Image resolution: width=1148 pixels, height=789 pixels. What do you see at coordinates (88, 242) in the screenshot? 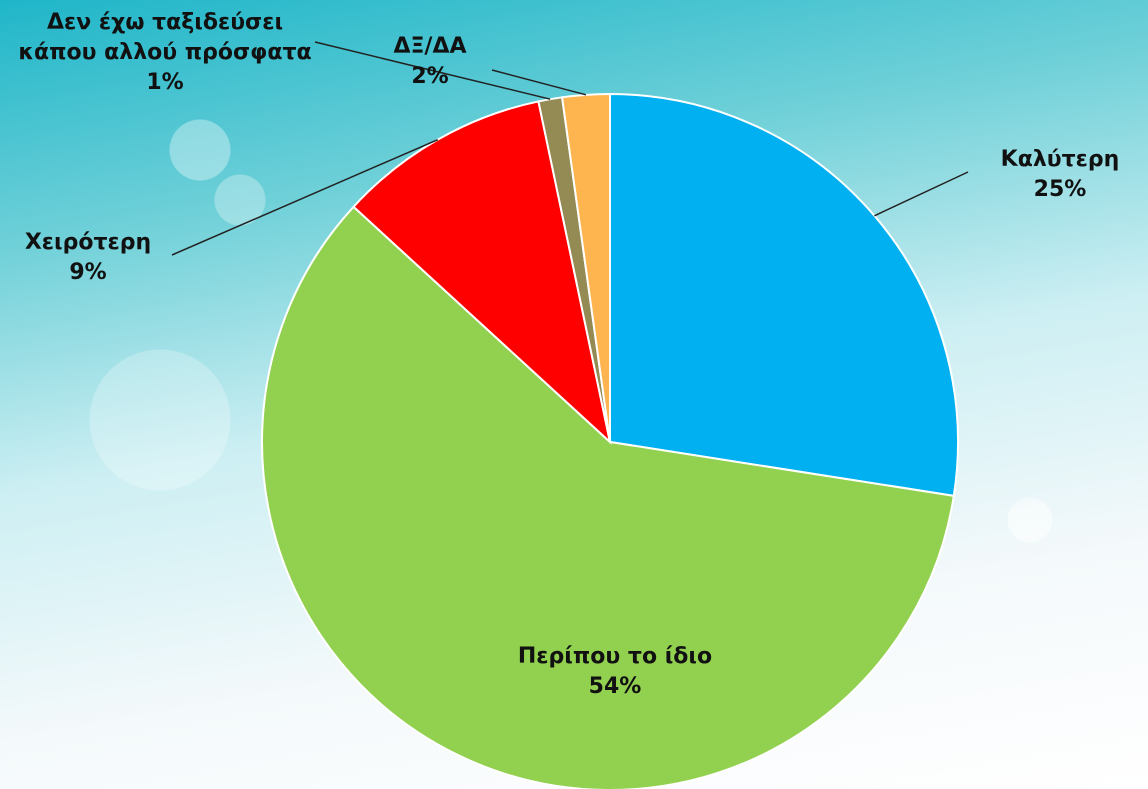
I see `category-label: Χειρότερη` at bounding box center [88, 242].